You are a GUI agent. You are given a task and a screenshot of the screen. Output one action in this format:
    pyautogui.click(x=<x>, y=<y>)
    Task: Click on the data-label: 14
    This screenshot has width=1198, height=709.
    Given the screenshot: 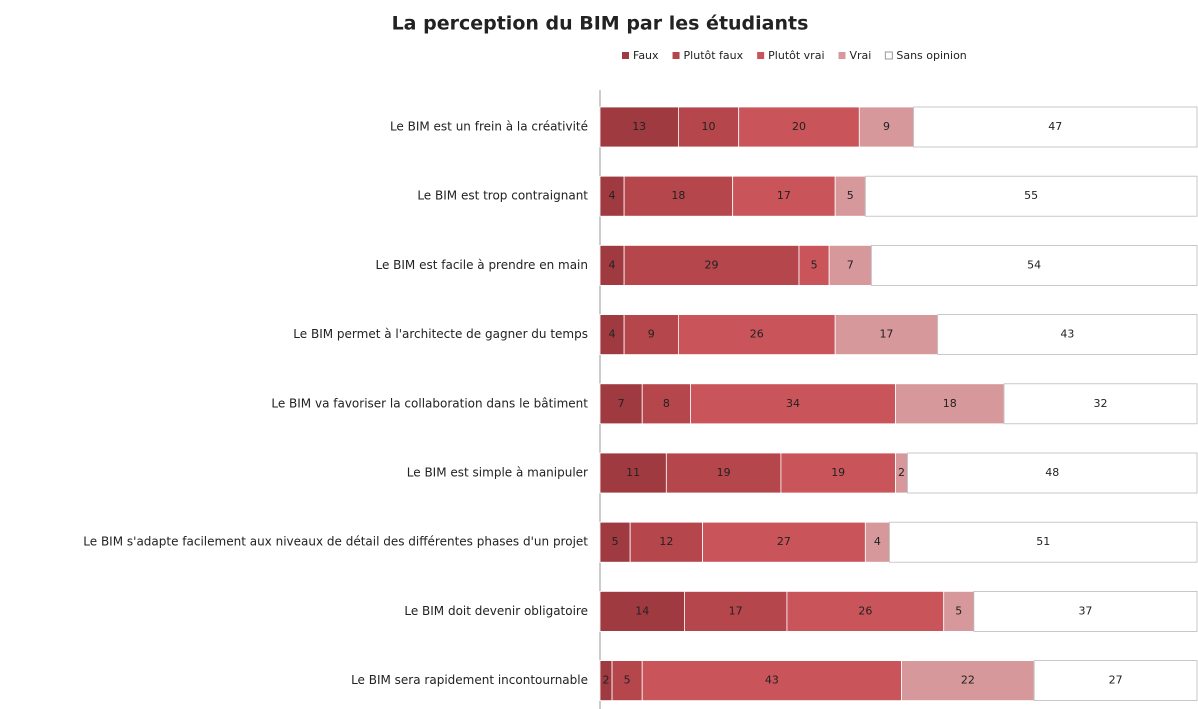 What is the action you would take?
    pyautogui.click(x=642, y=610)
    